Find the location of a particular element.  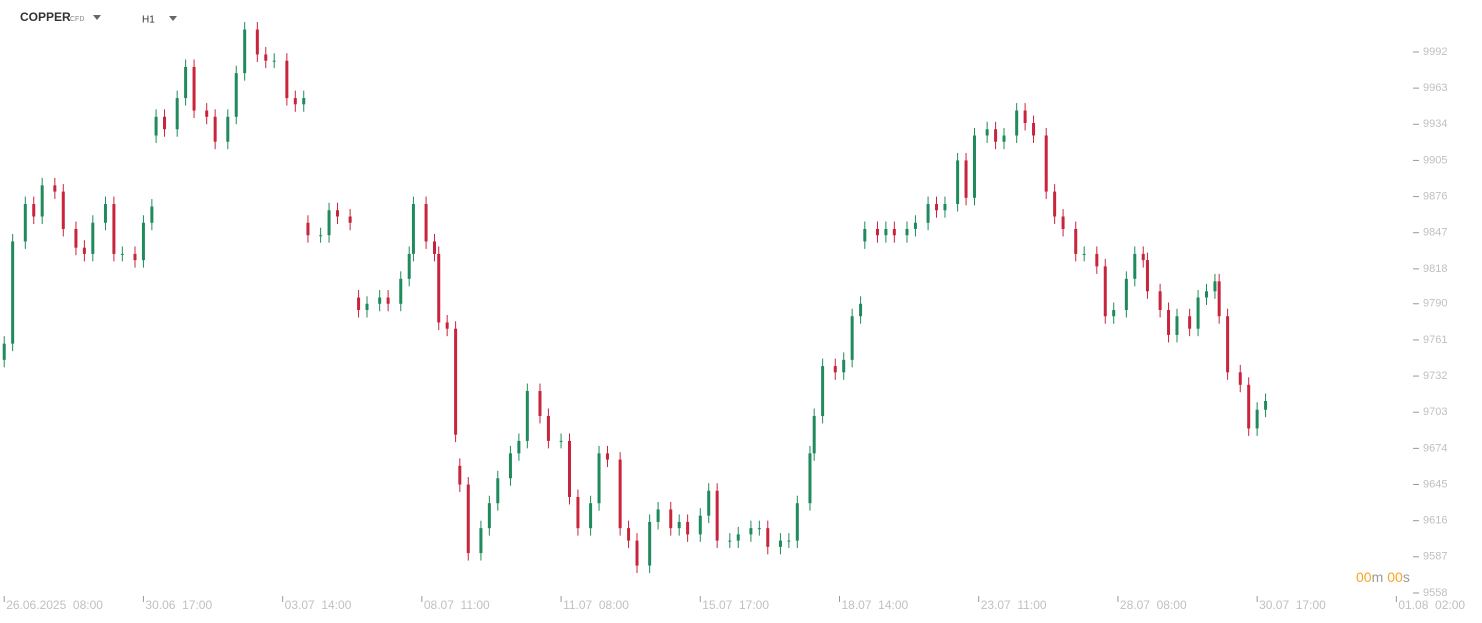

y-tick-label: 9703 is located at coordinates (1435, 412).